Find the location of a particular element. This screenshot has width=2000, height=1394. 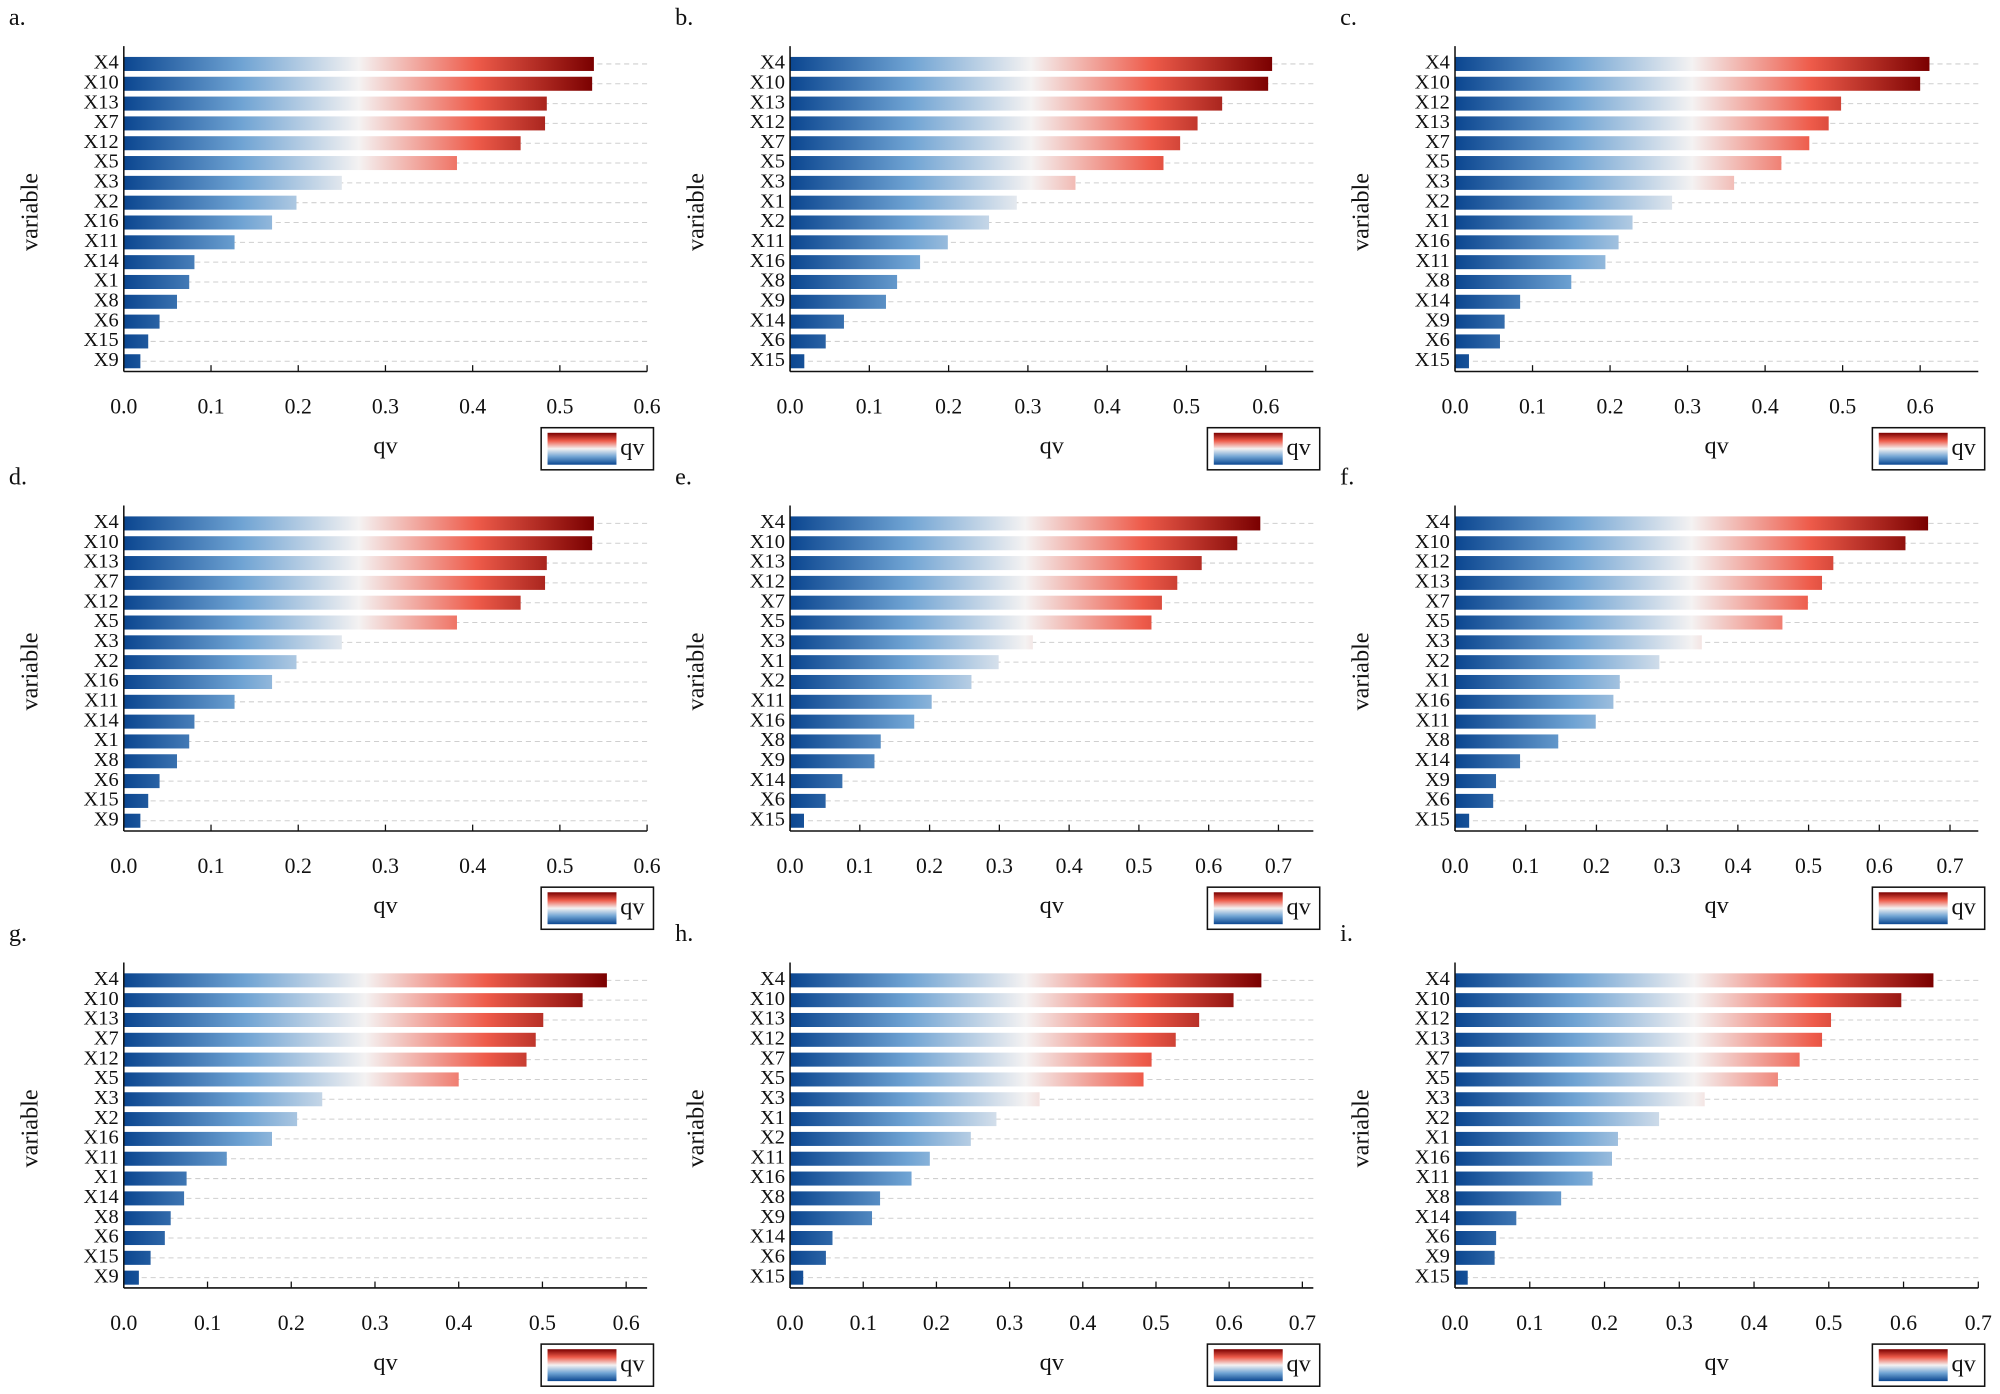

category-label: X10 is located at coordinates (767, 542).